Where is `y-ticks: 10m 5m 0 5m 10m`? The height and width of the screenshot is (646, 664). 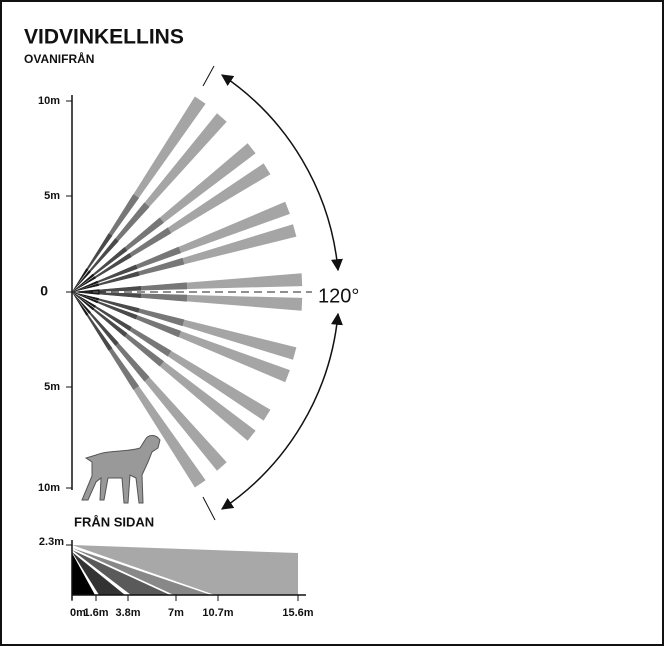
y-ticks: 10m 5m 0 5m 10m is located at coordinates (55, 294).